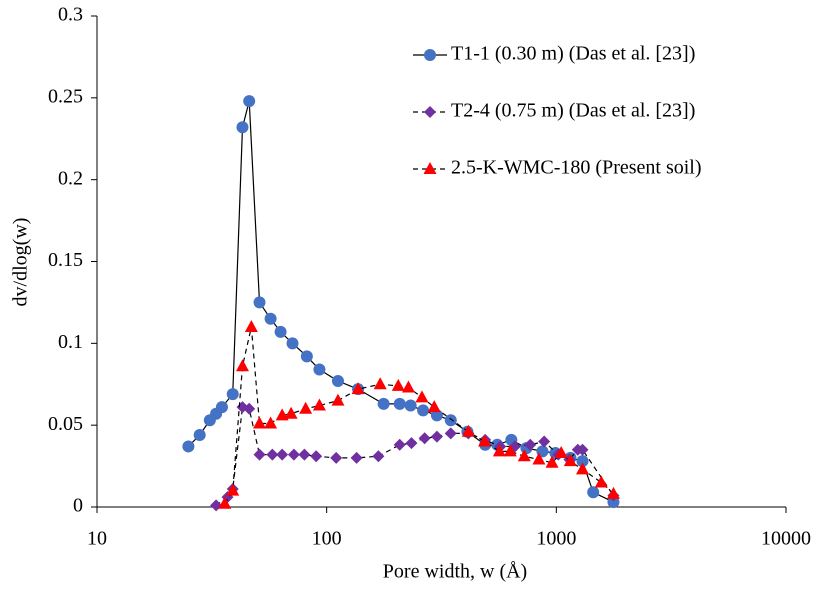  What do you see at coordinates (573, 54) in the screenshot?
I see `legend-label: T1-1 (0.30 m) (Das et al. [23])` at bounding box center [573, 54].